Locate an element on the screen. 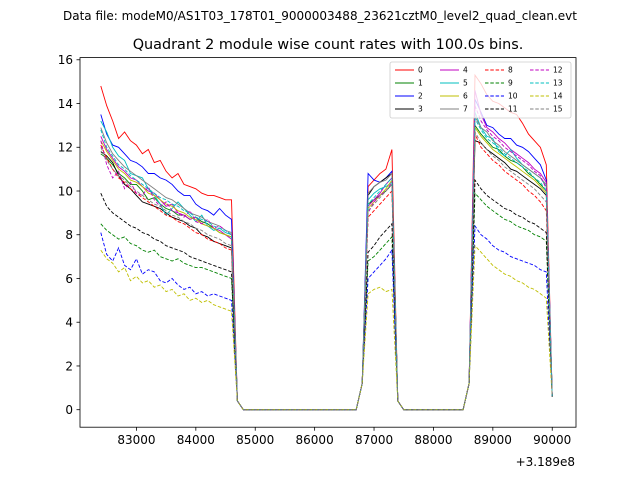 The width and height of the screenshot is (640, 480). legend-box is located at coordinates (480, 90).